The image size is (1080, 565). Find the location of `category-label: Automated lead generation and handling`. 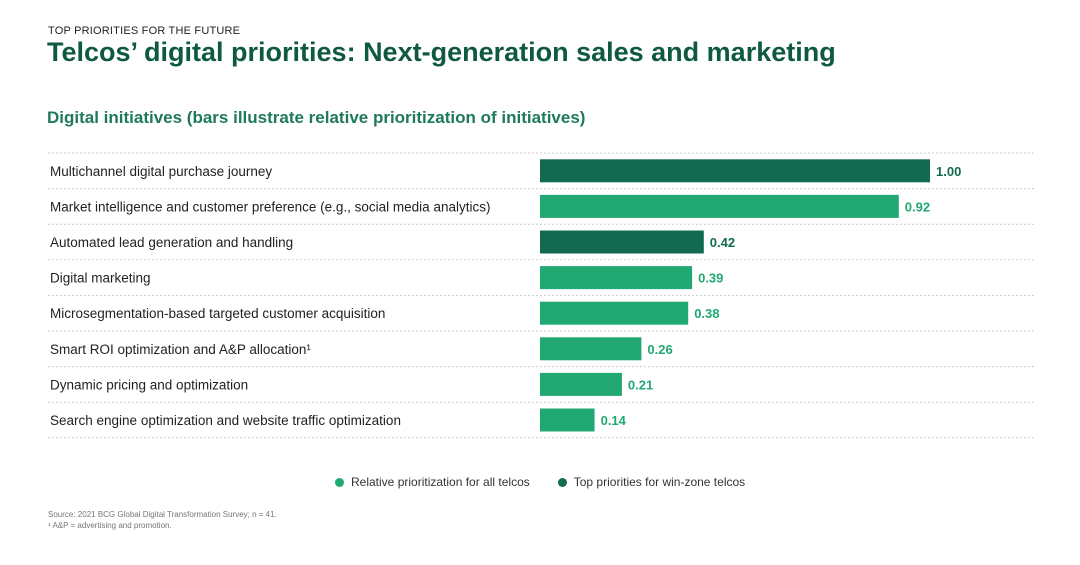

category-label: Automated lead generation and handling is located at coordinates (171, 242).